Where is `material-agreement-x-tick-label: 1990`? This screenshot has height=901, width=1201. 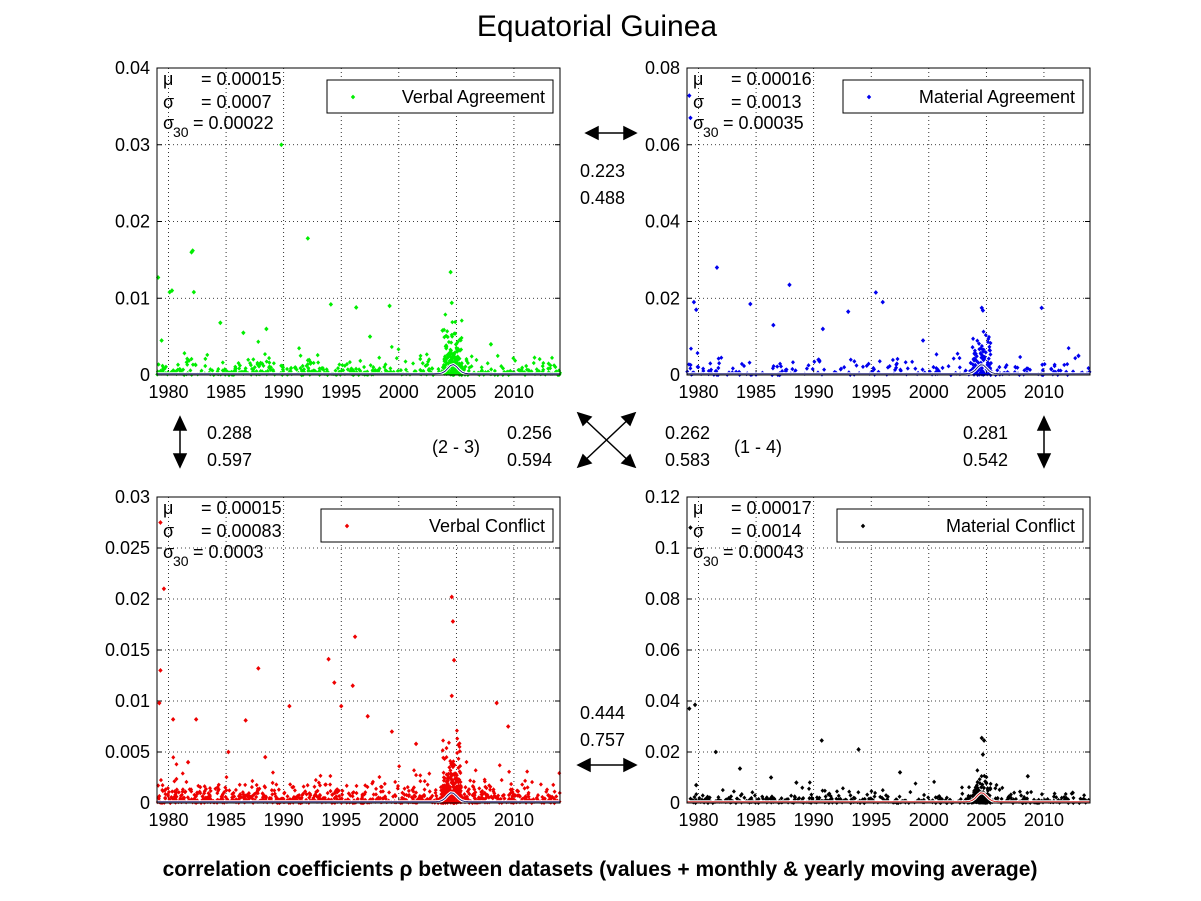 material-agreement-x-tick-label: 1990 is located at coordinates (814, 392).